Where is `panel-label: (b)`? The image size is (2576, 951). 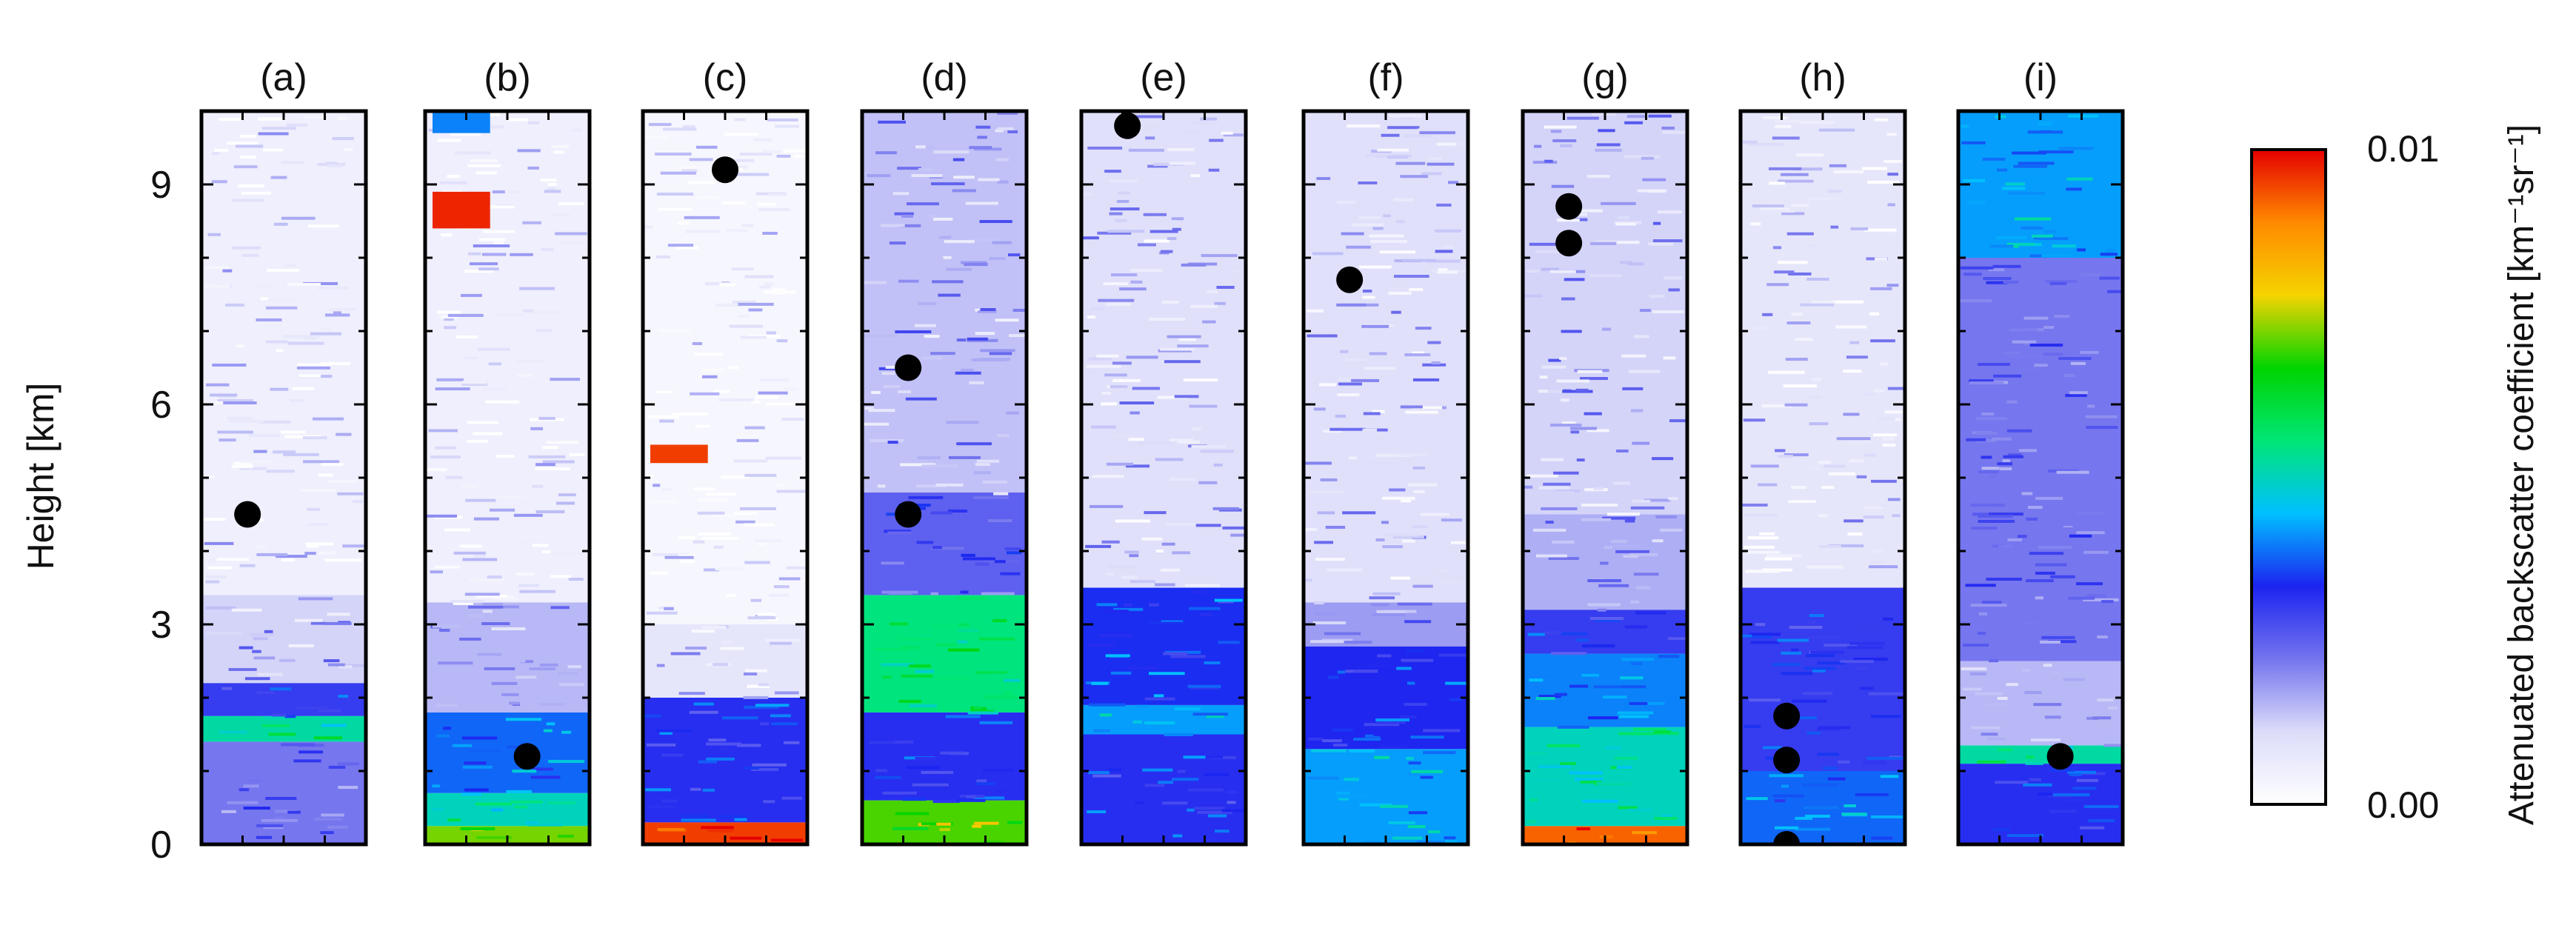 panel-label: (b) is located at coordinates (507, 77).